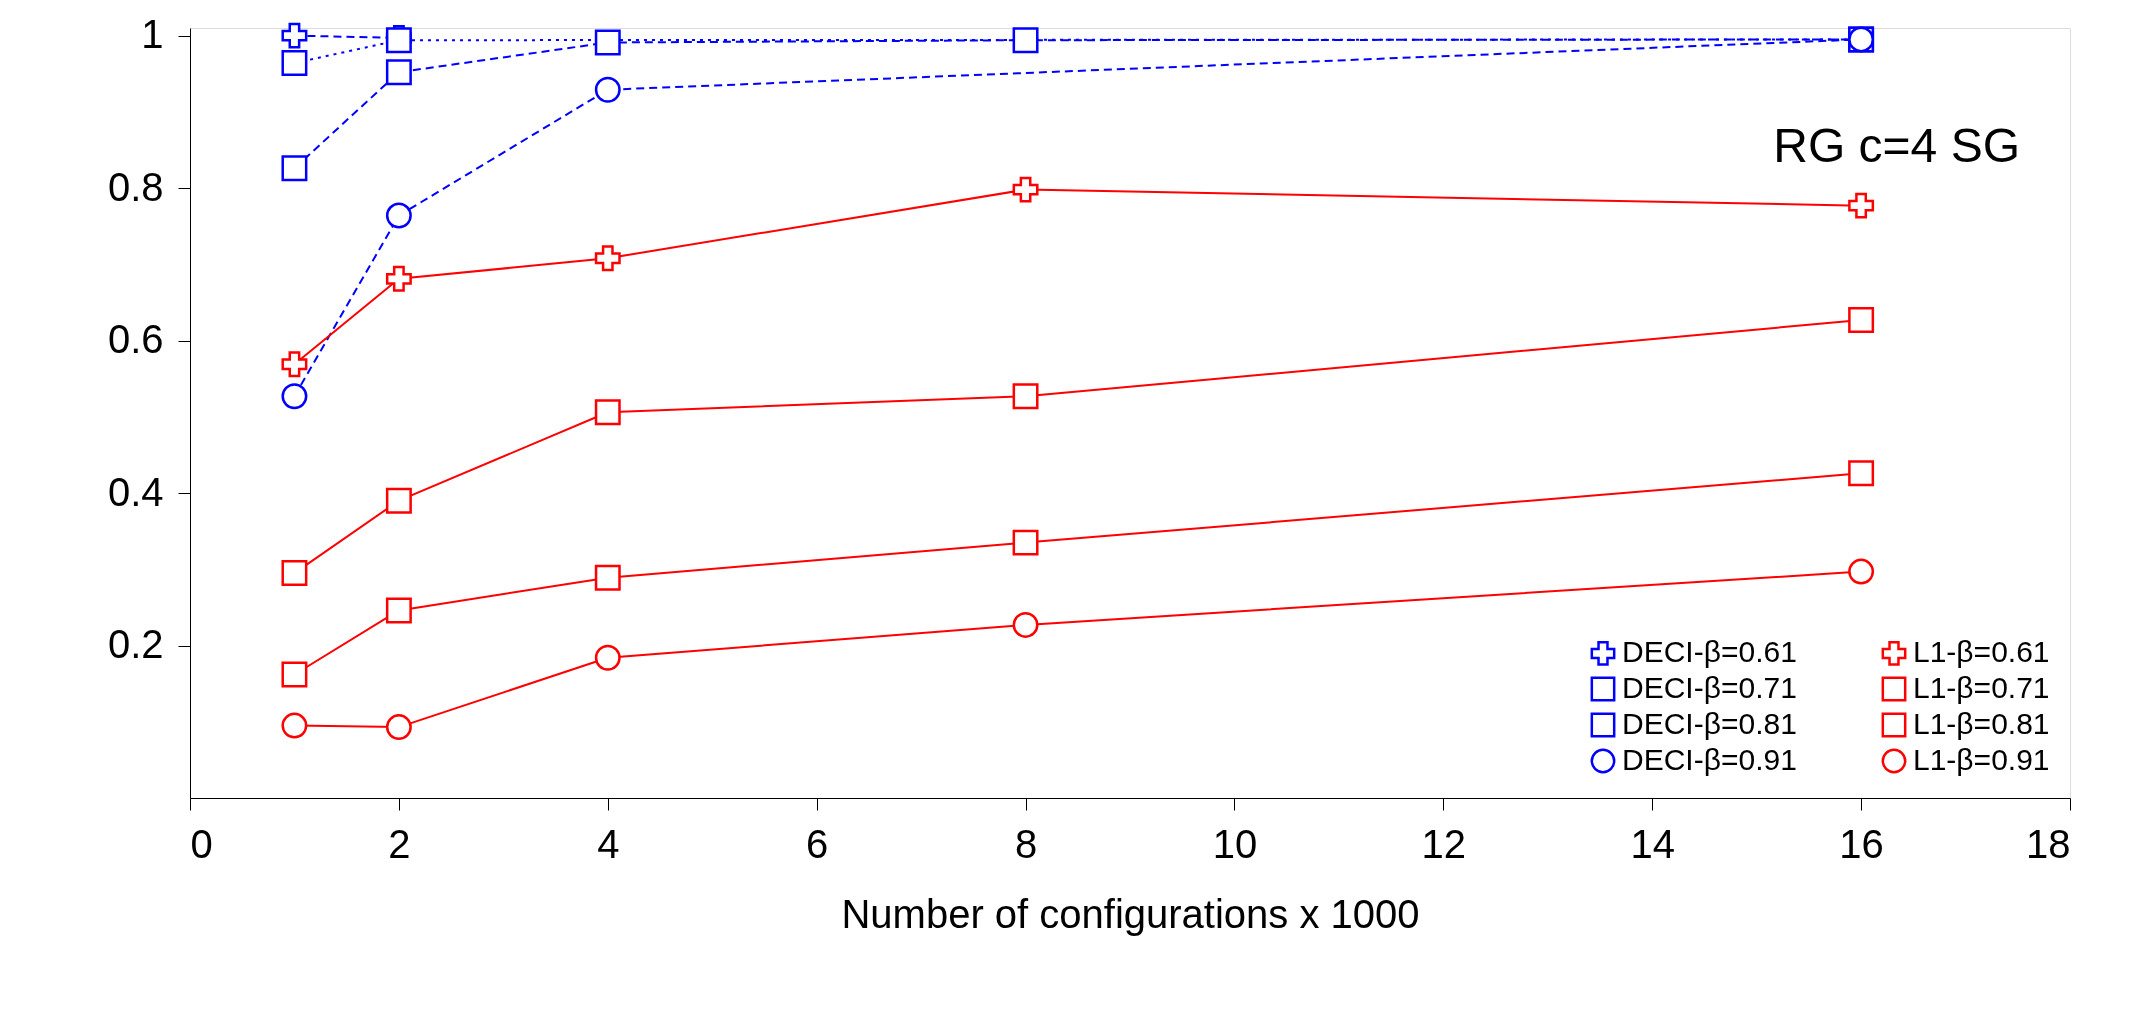  Describe the element at coordinates (1026, 843) in the screenshot. I see `x-tick-label: 8` at that location.